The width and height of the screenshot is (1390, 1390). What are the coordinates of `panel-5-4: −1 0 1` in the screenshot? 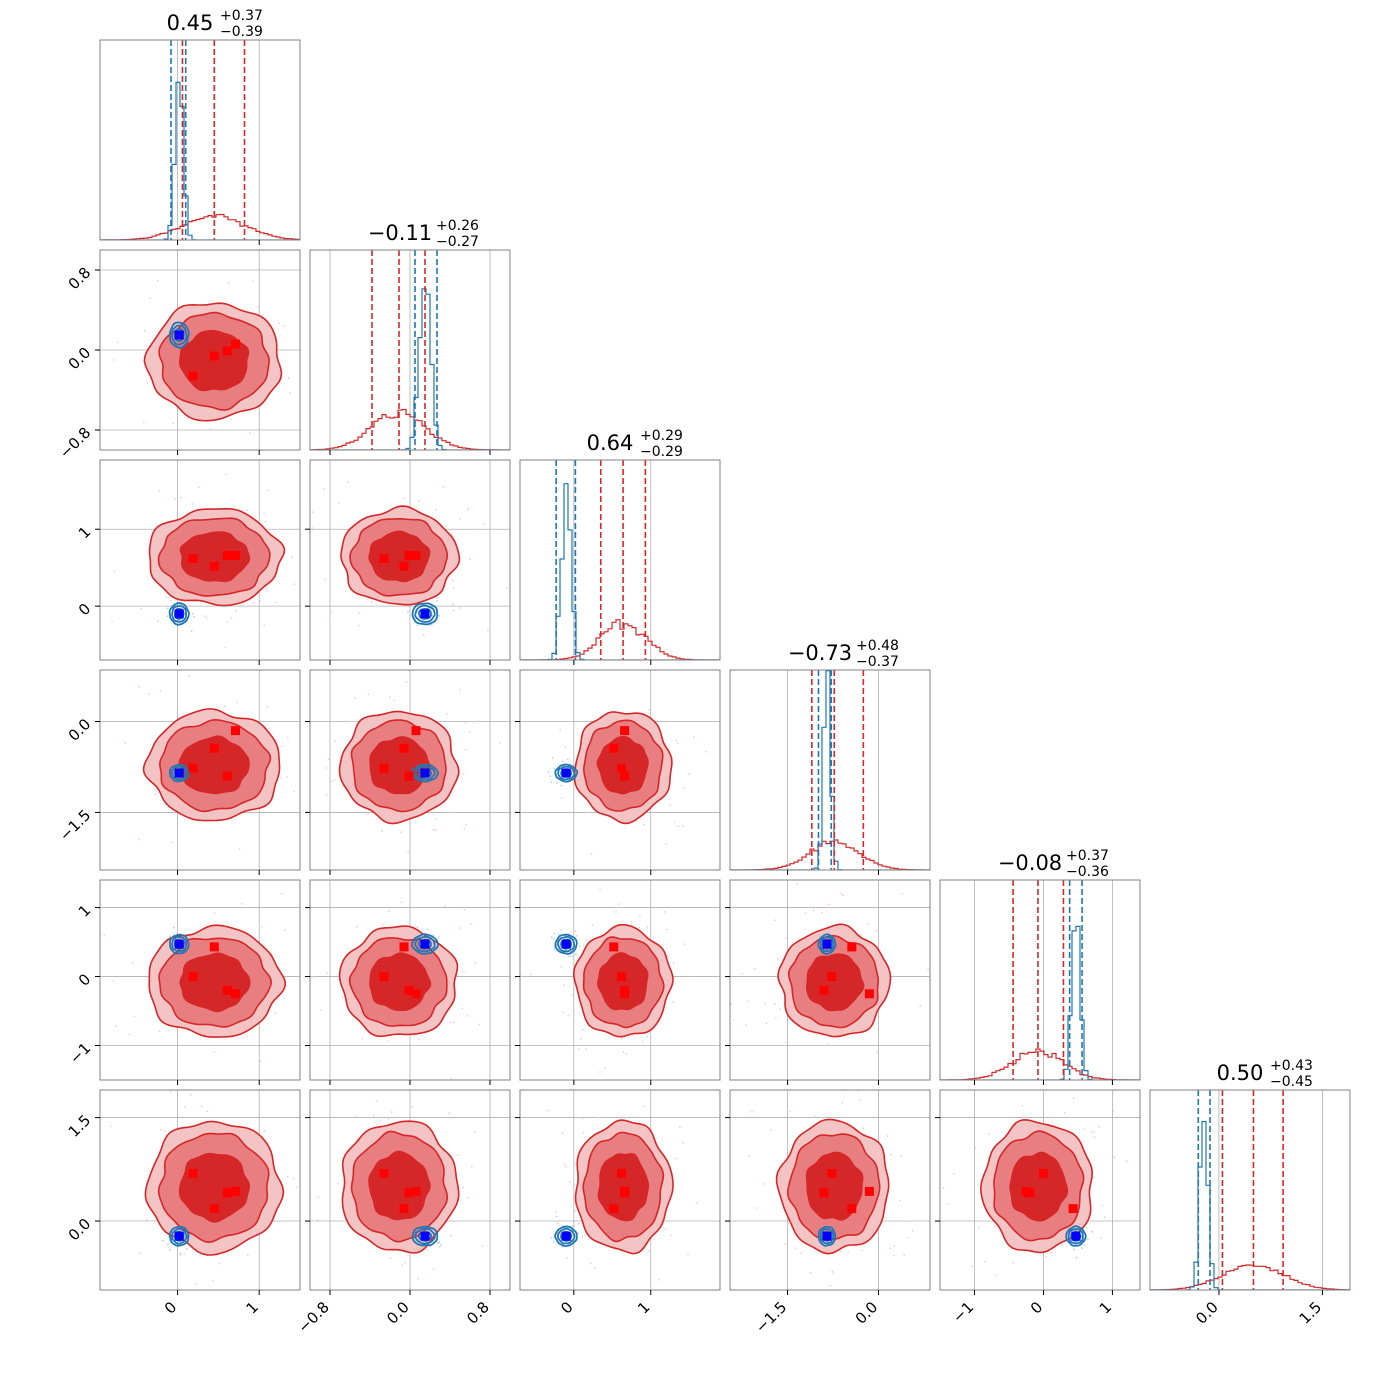 It's located at (1038, 1207).